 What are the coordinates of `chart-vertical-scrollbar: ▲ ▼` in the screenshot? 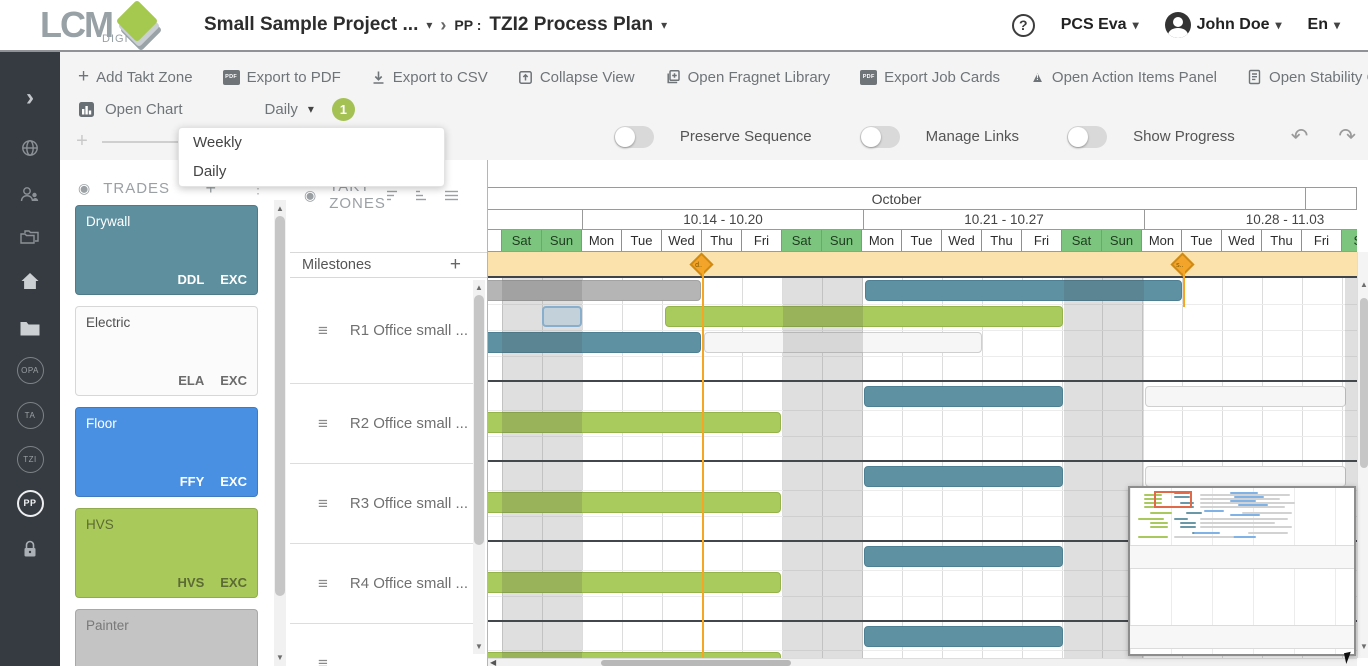 It's located at (1362, 455).